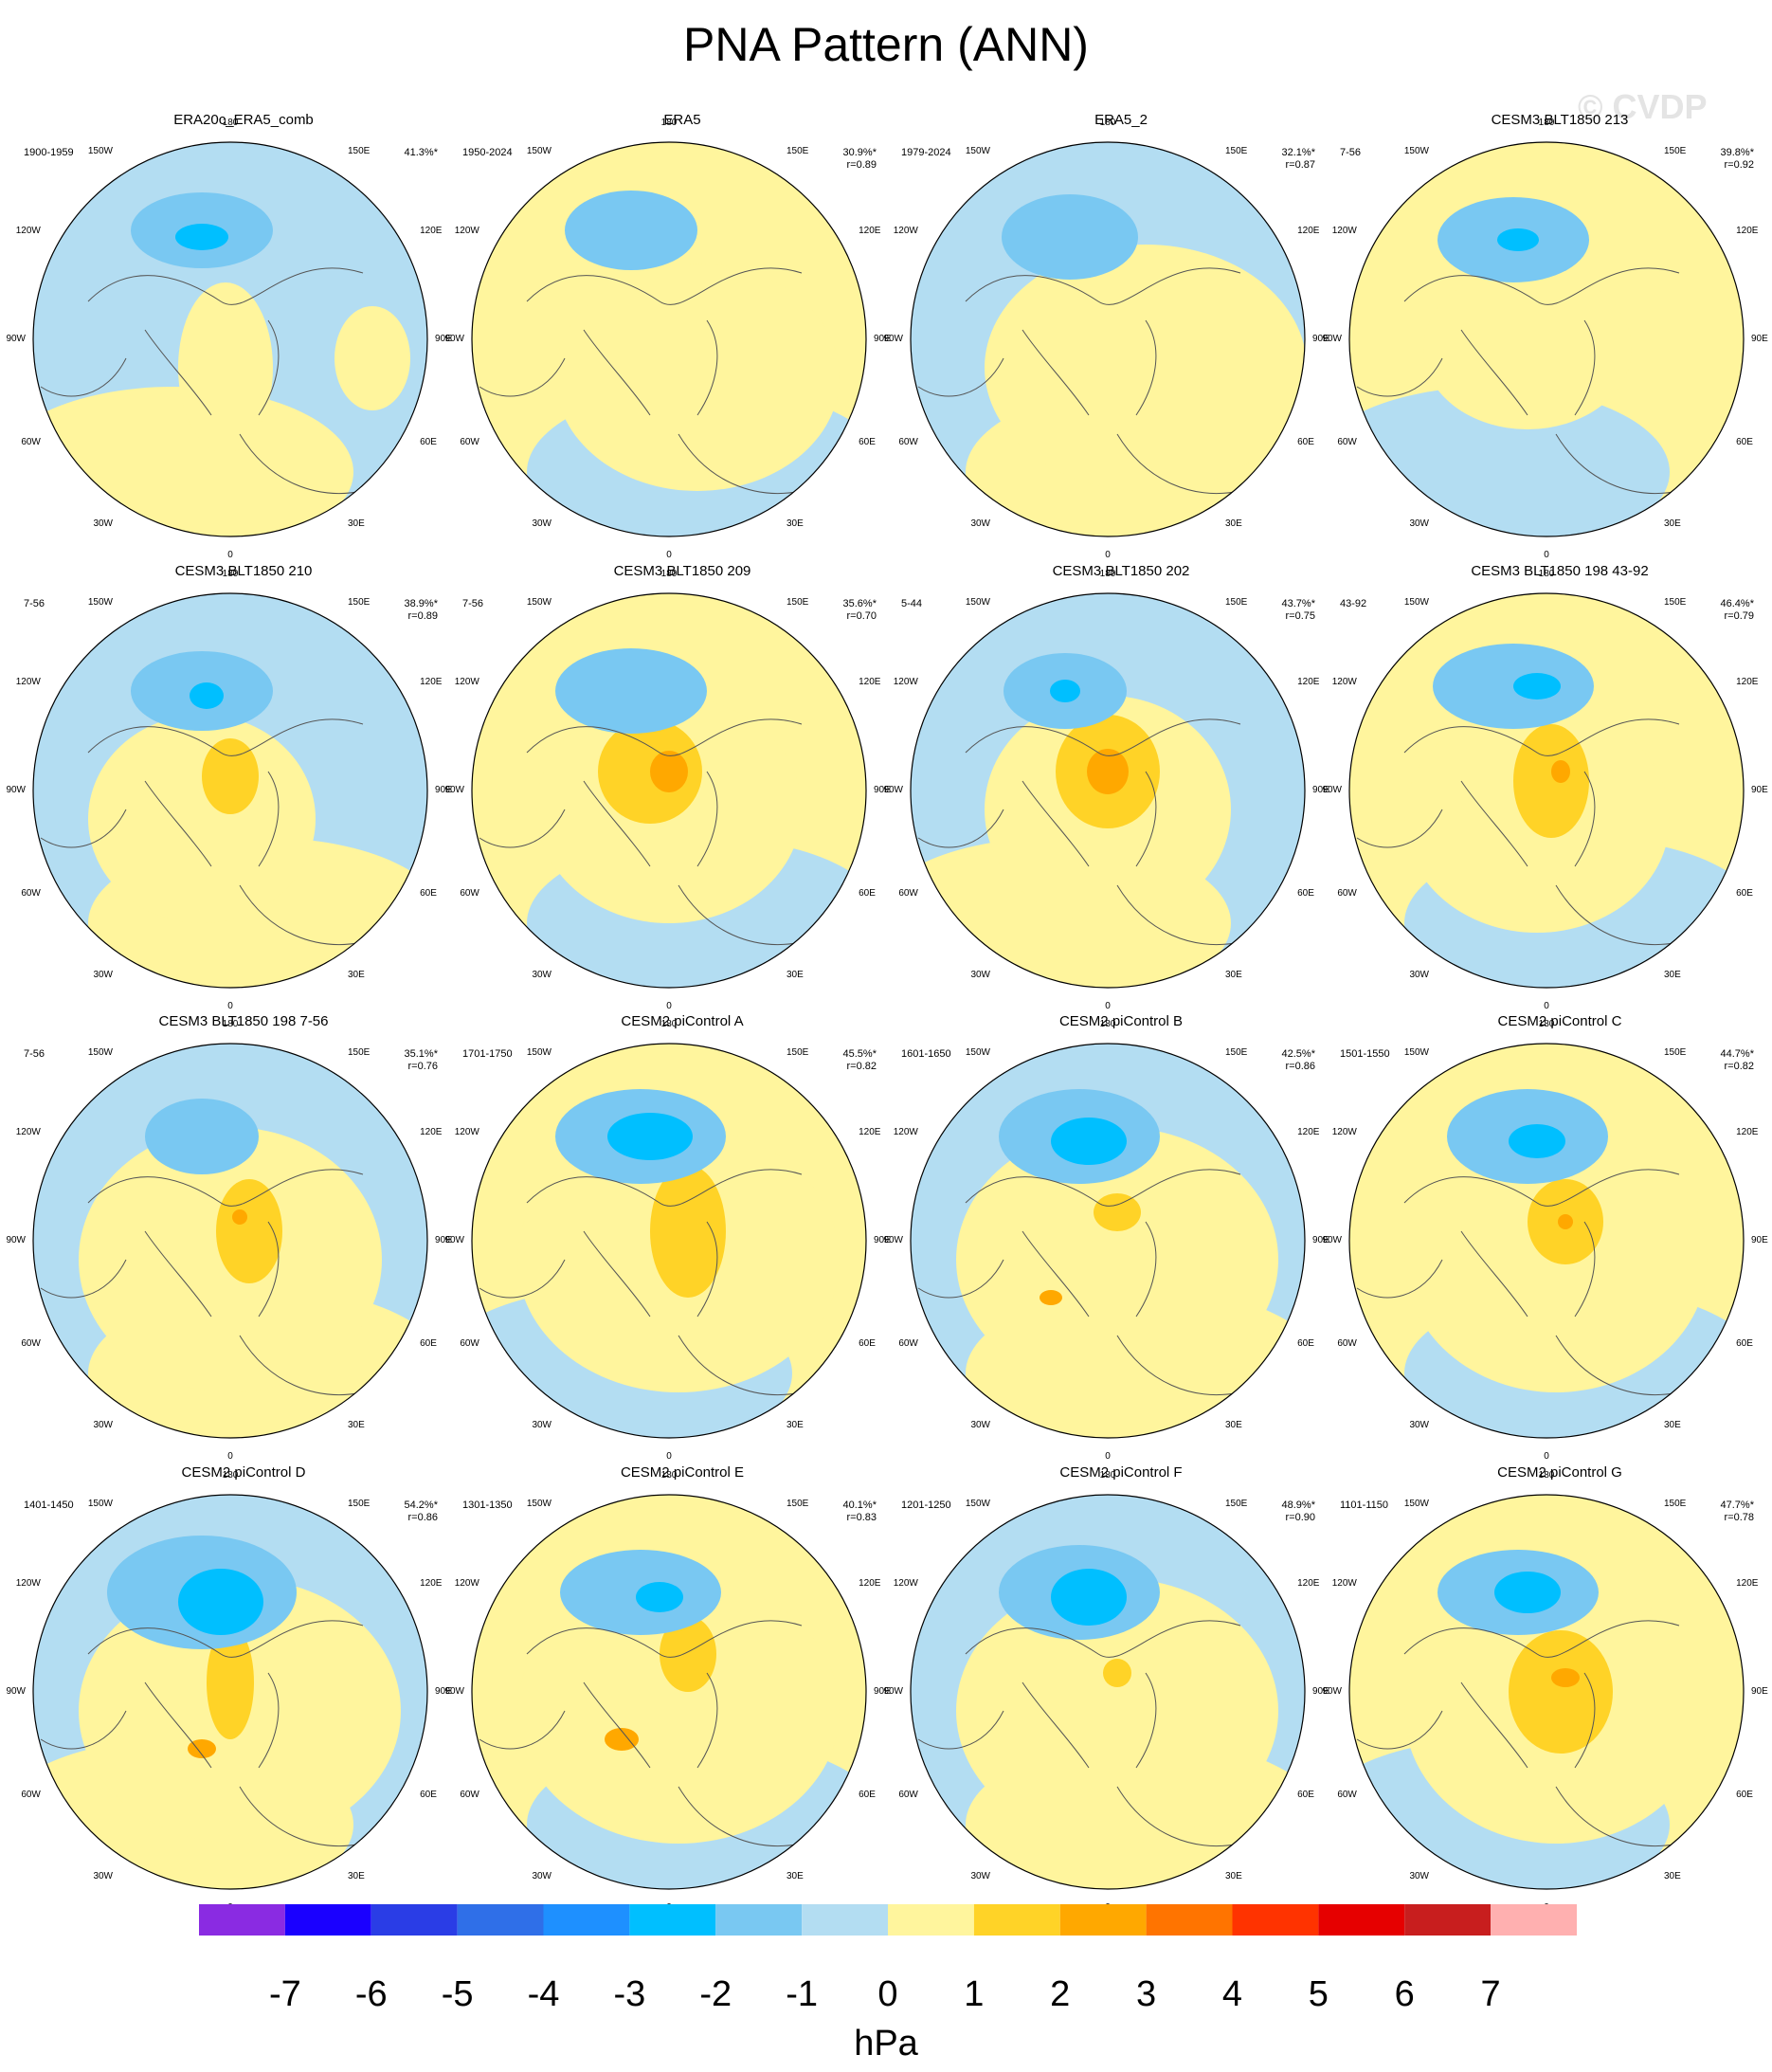 This screenshot has width=1772, height=2072. I want to click on longitude-label: 60W, so click(31, 893).